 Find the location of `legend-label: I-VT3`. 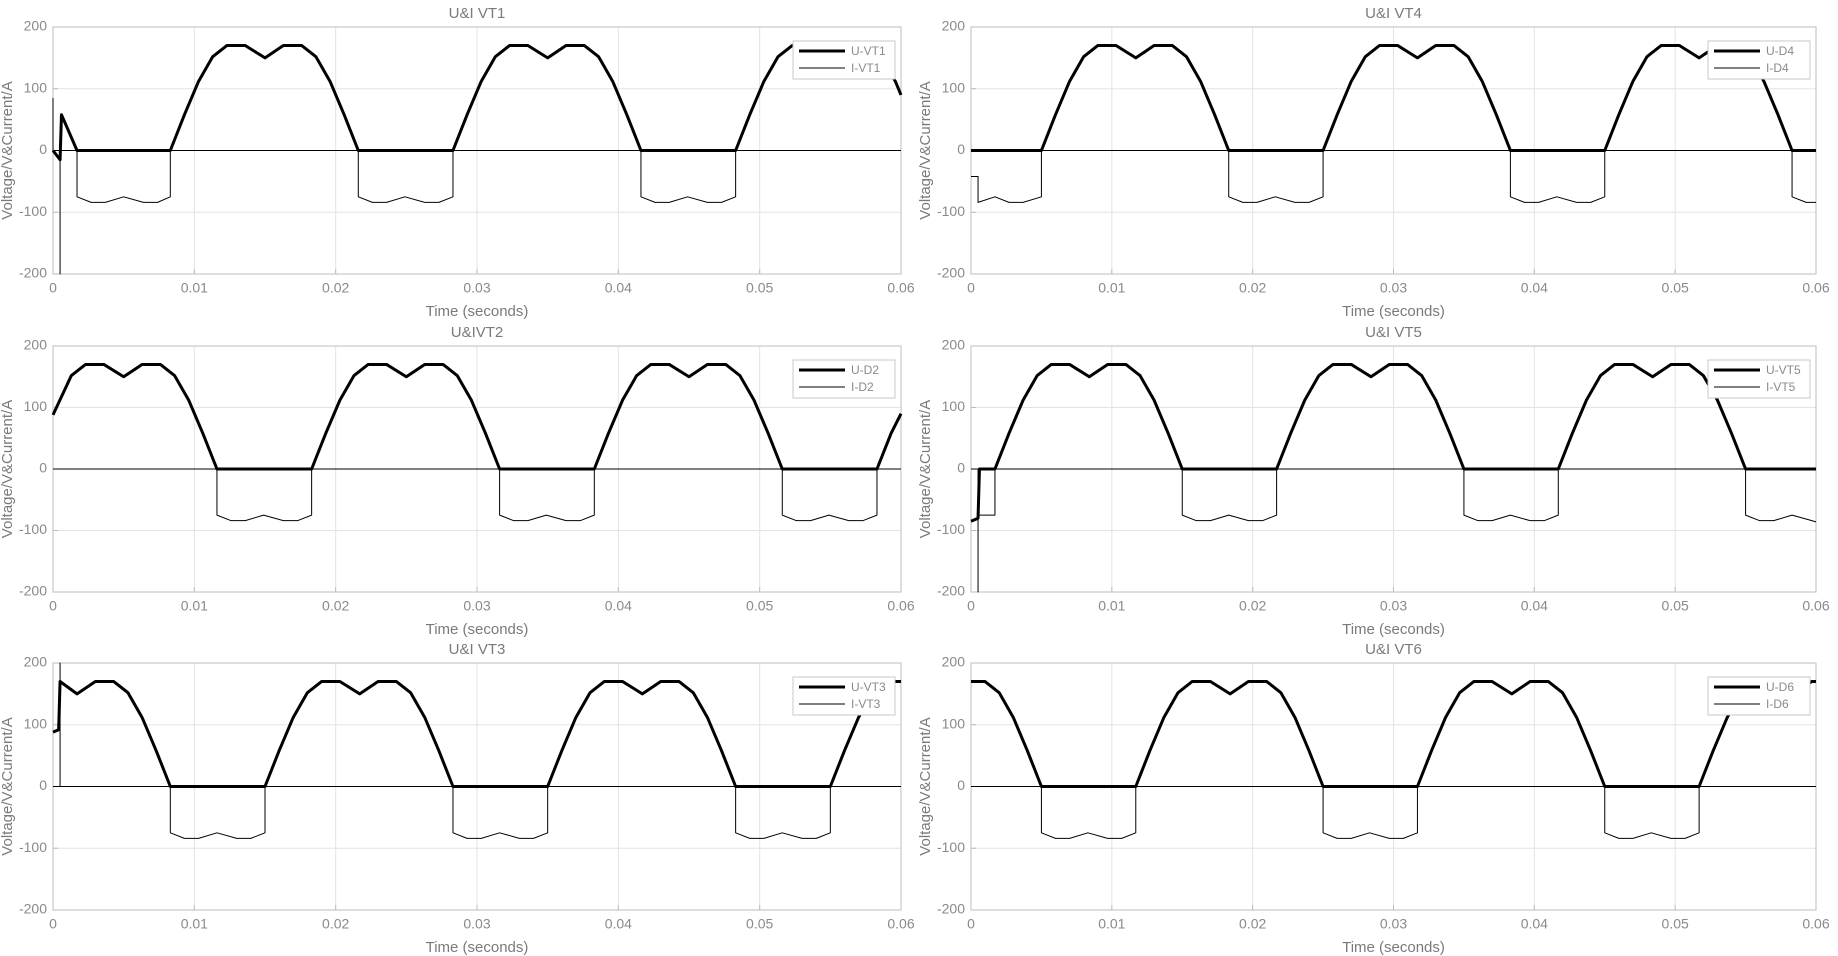

legend-label: I-VT3 is located at coordinates (866, 704).